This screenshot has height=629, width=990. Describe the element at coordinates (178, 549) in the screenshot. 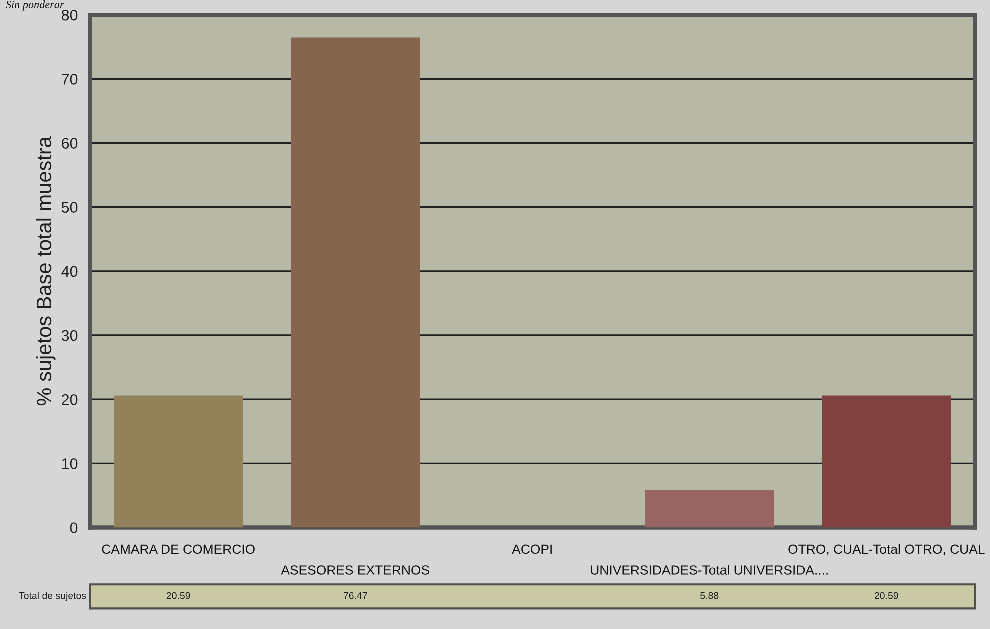

I see `x-tick-label: CAMARA DE COMERCIO` at that location.